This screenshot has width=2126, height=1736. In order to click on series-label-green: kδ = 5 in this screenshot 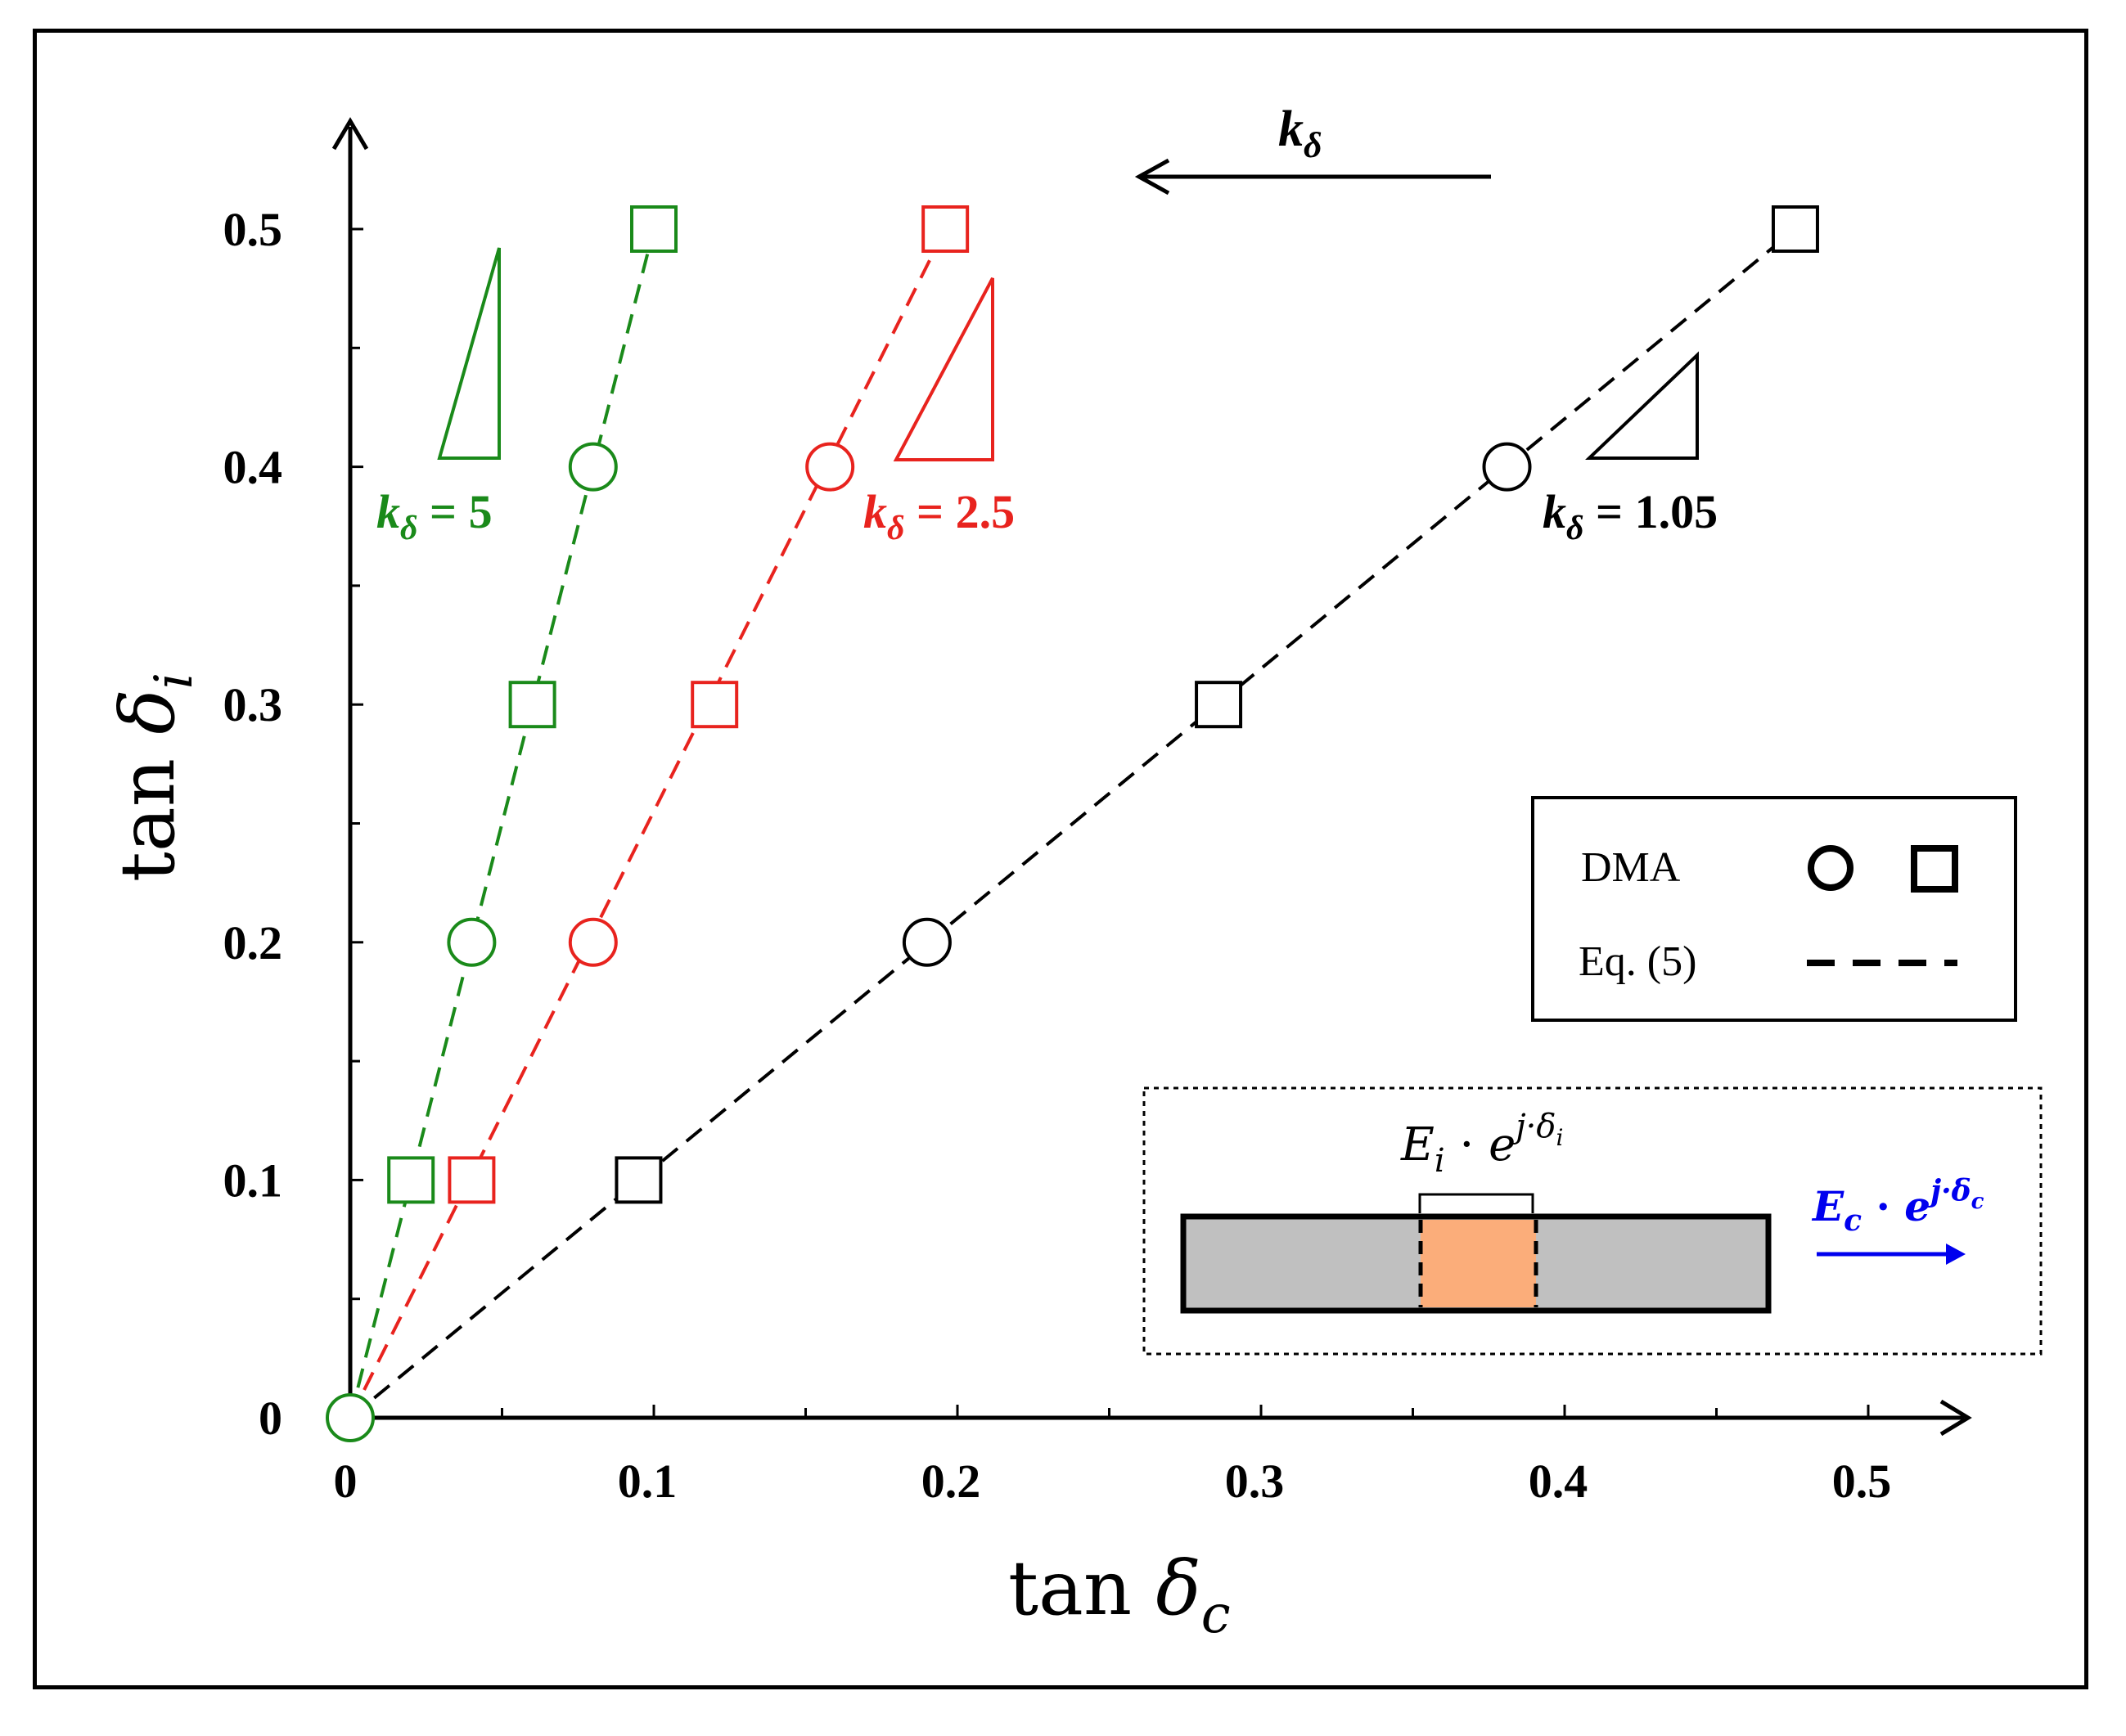, I will do `click(434, 516)`.